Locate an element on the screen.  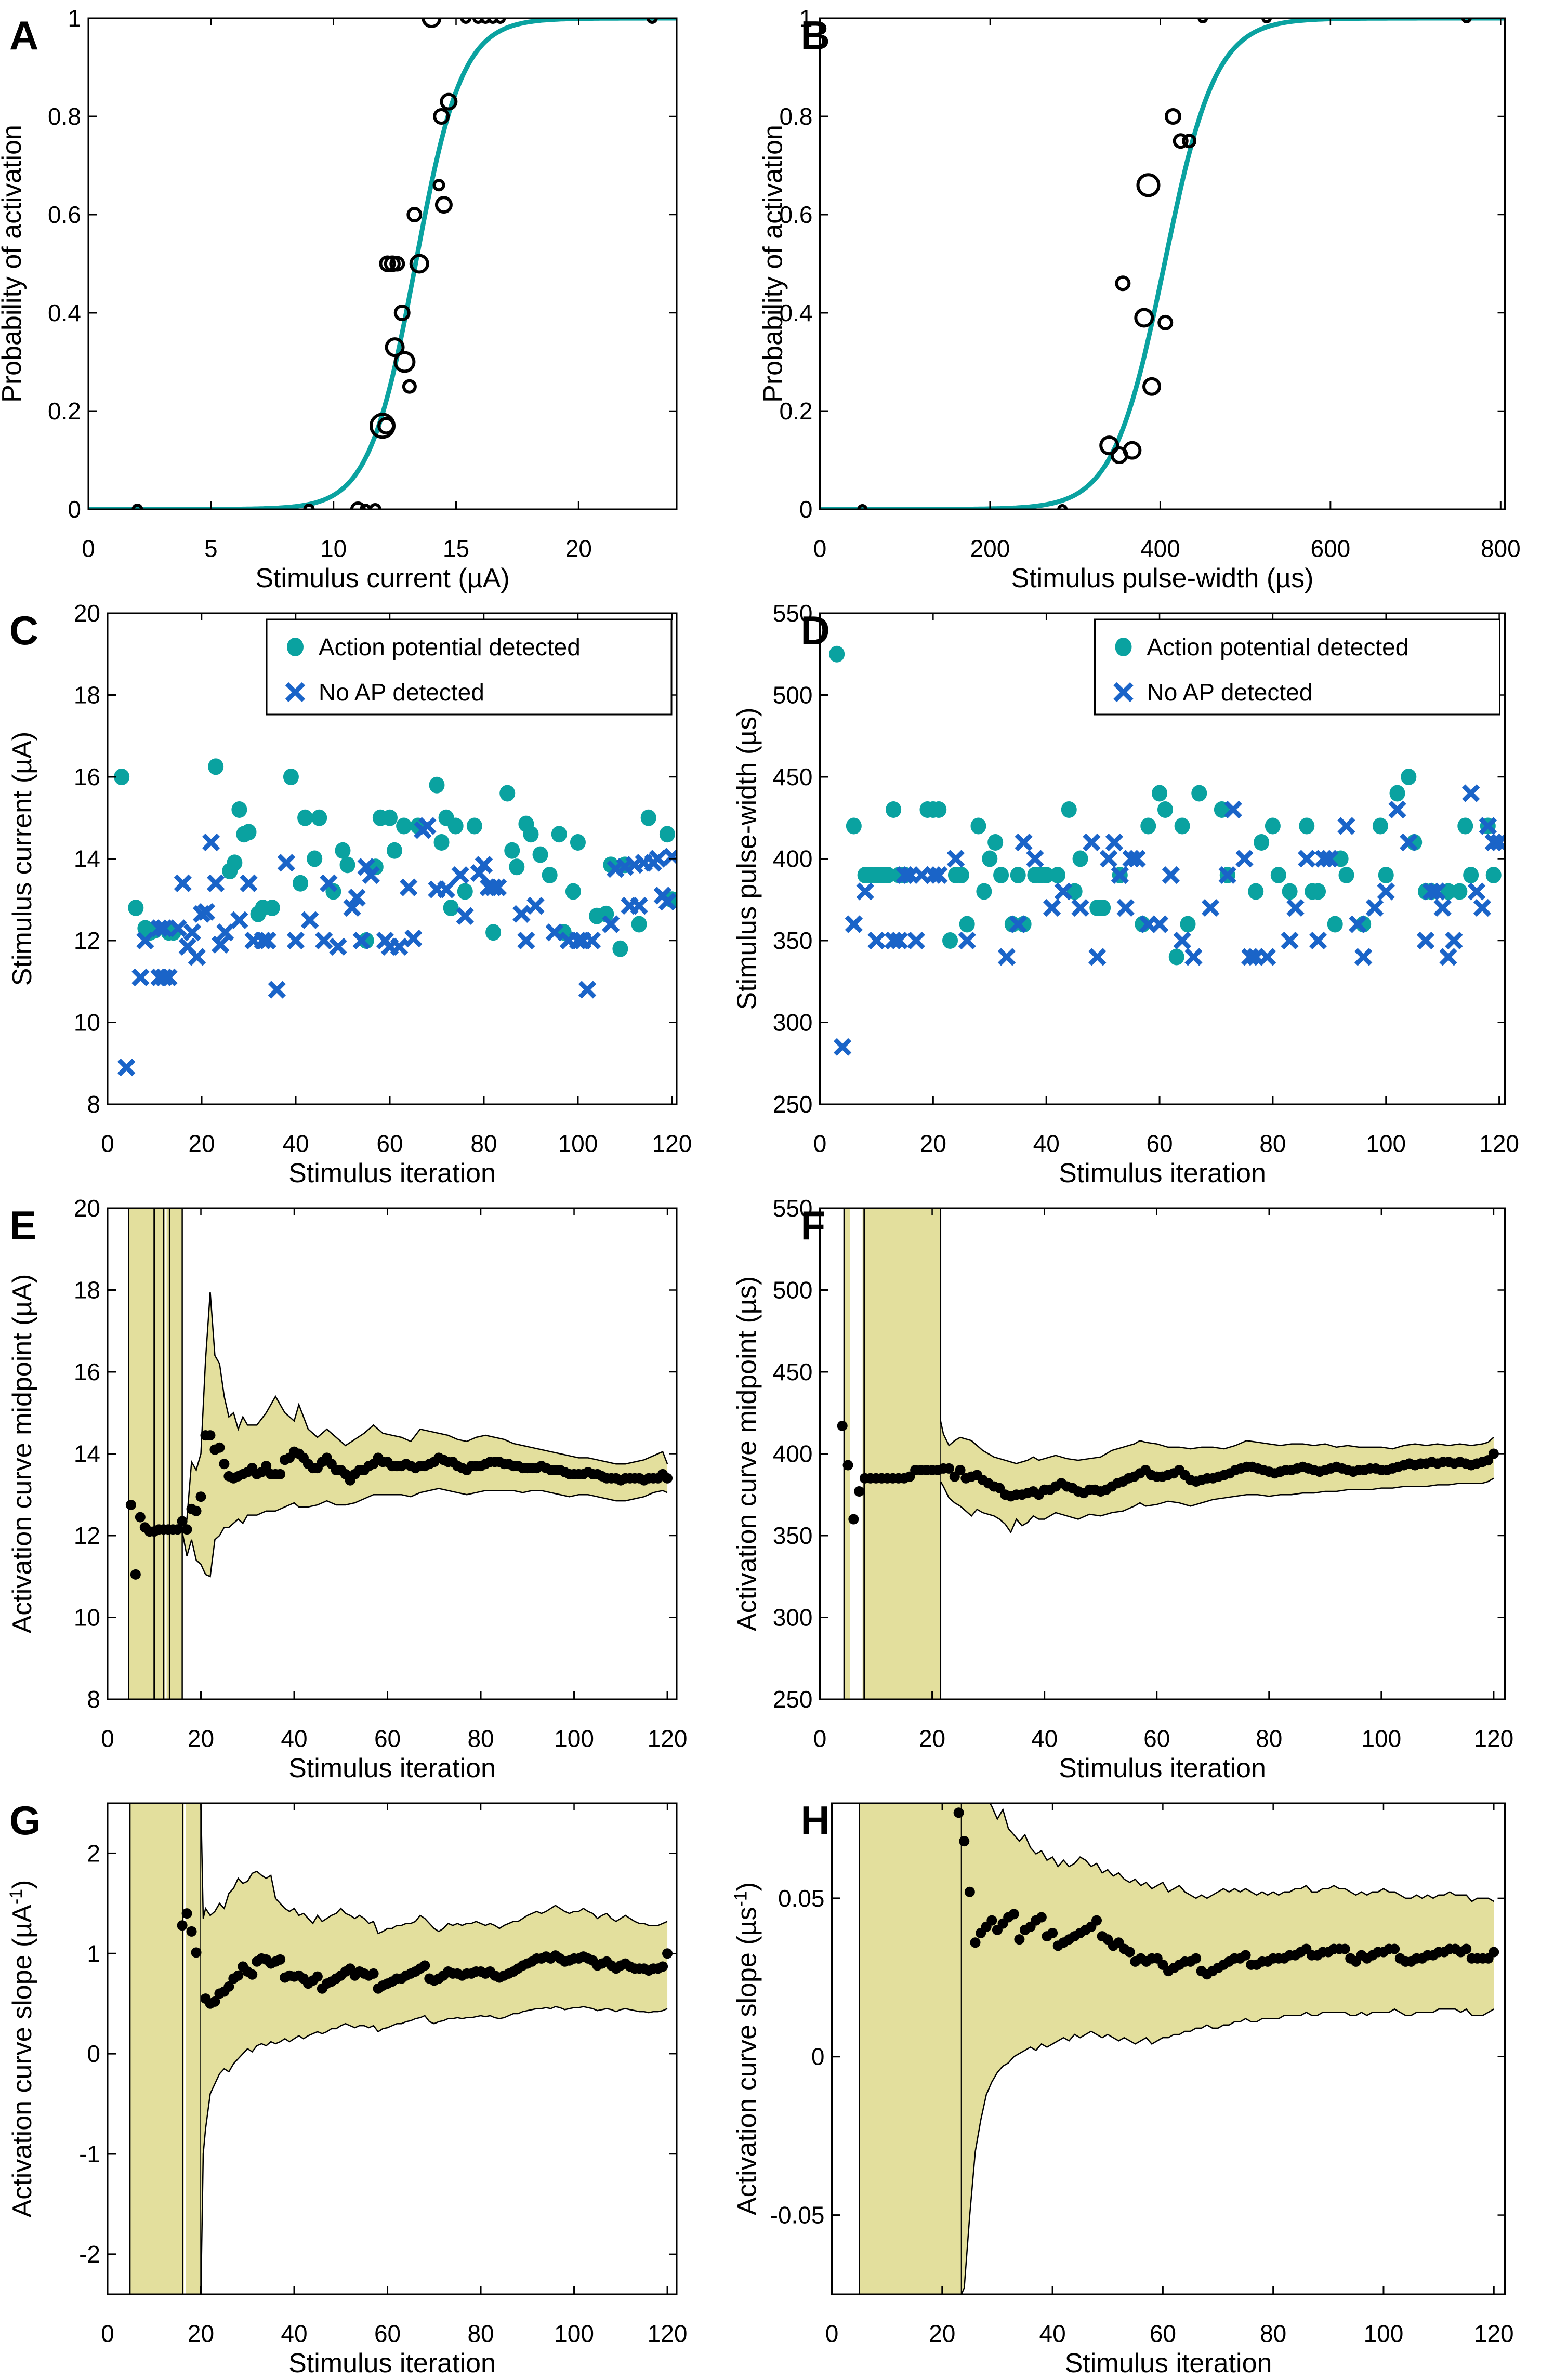
y-tick-label: 1 is located at coordinates (75, 18).